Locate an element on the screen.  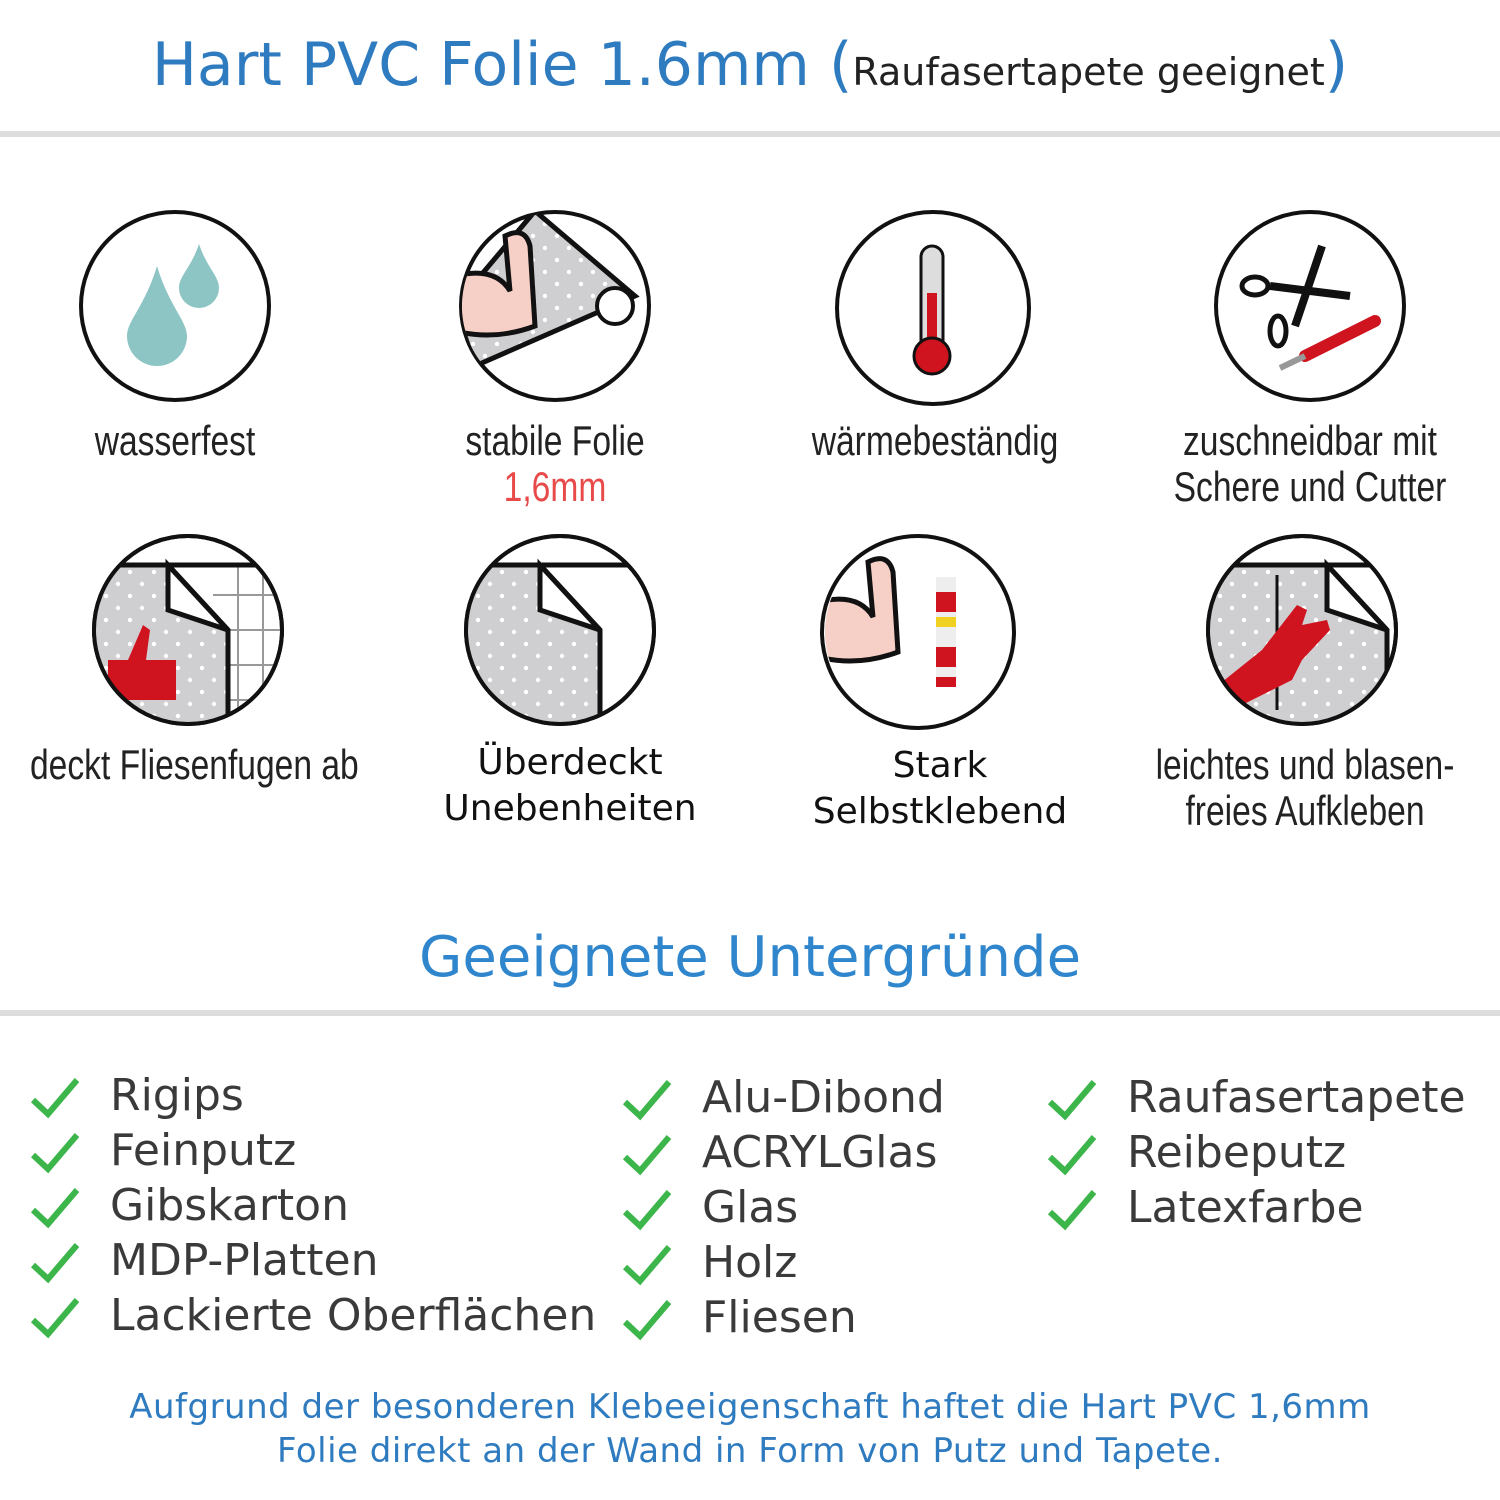
label-line: Stark is located at coordinates (940, 765).